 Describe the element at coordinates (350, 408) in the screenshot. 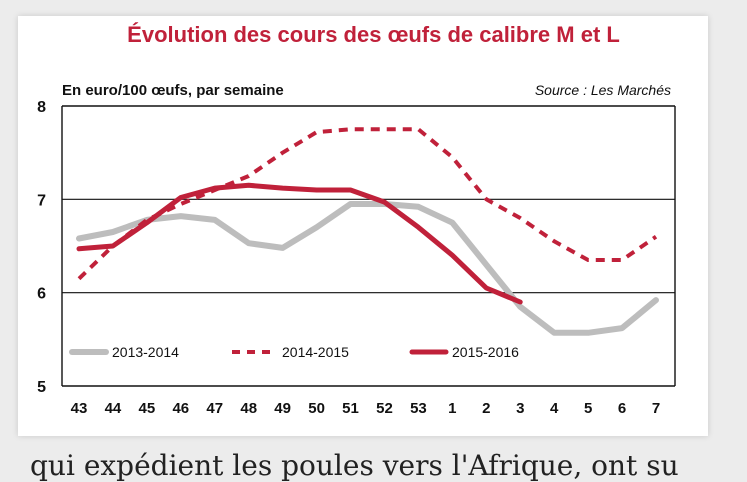

I see `x-tick-label: 51` at that location.